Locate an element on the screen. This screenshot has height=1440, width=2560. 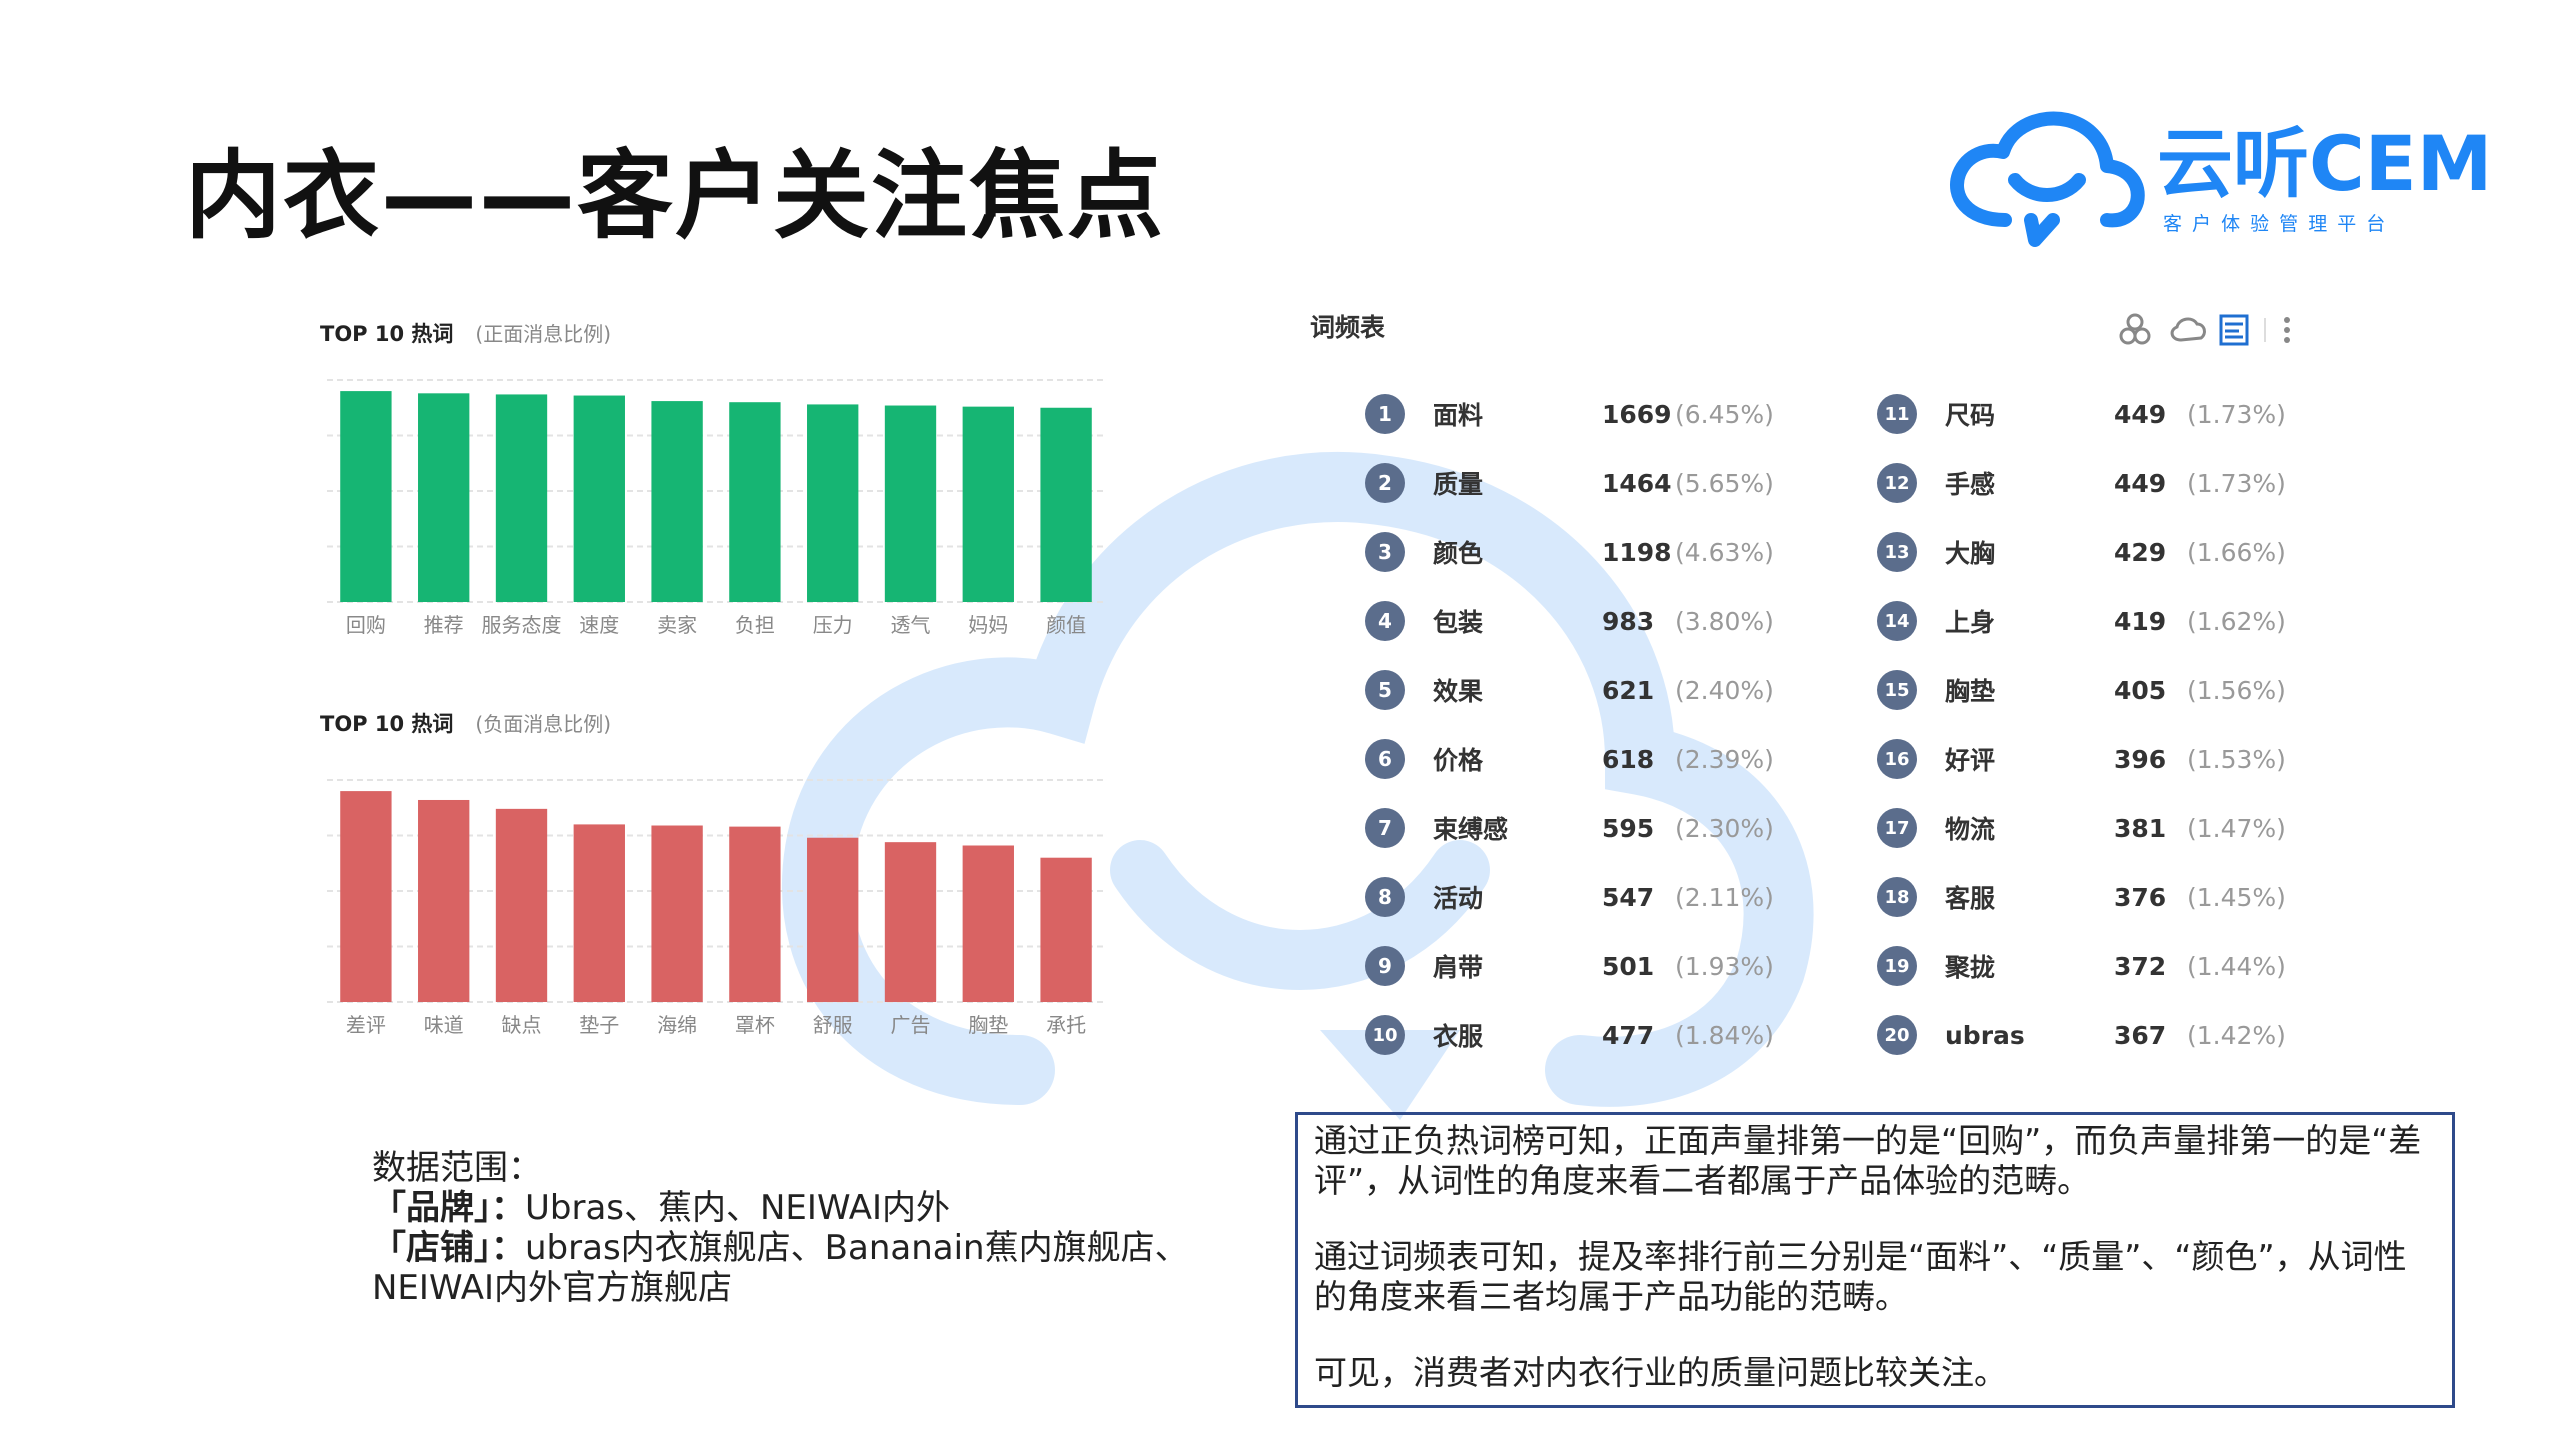
rank-badge: 15 is located at coordinates (1897, 690).